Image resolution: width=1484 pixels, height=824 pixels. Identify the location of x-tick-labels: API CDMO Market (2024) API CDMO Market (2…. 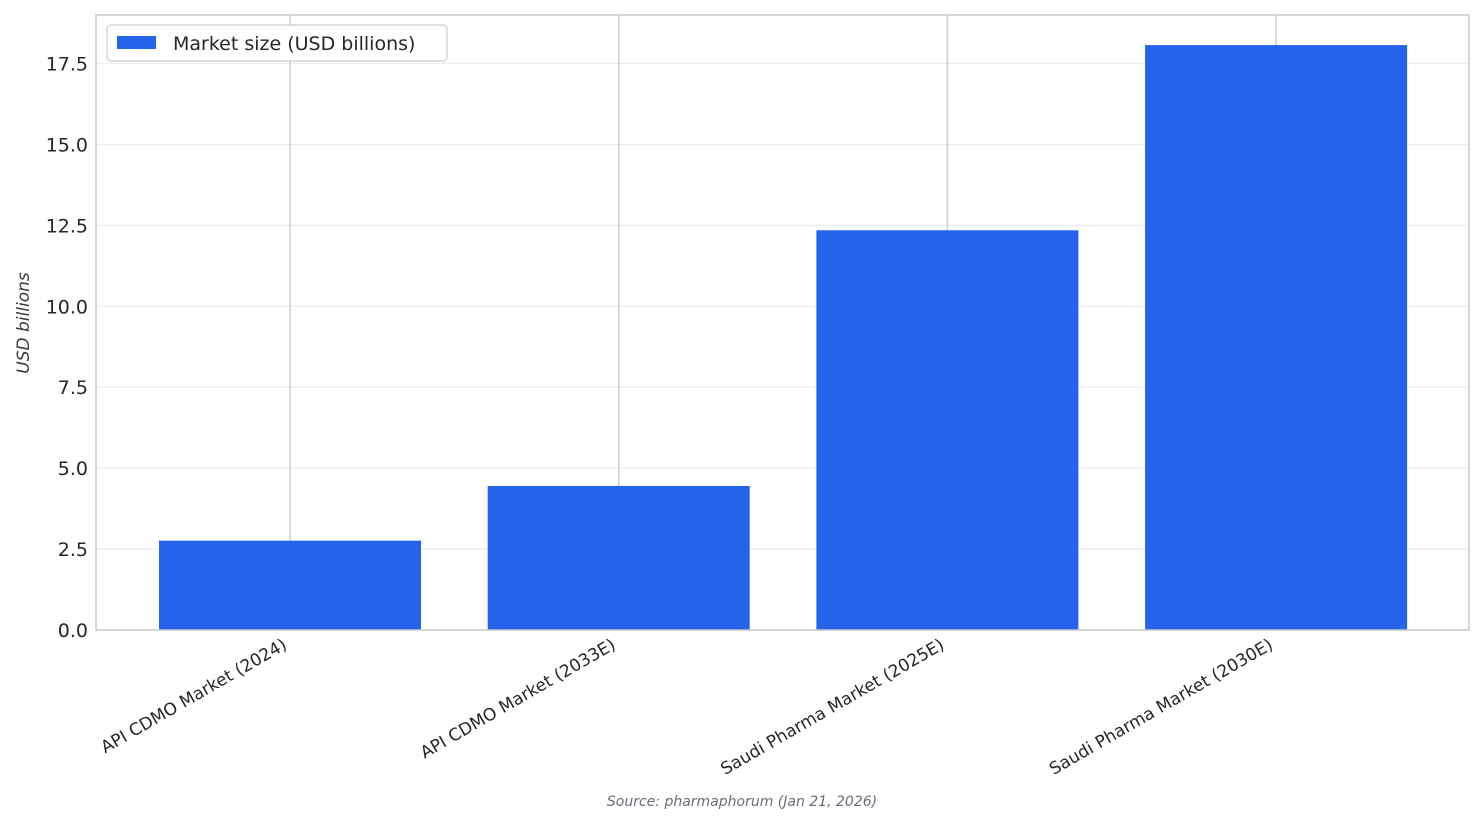
(687, 707).